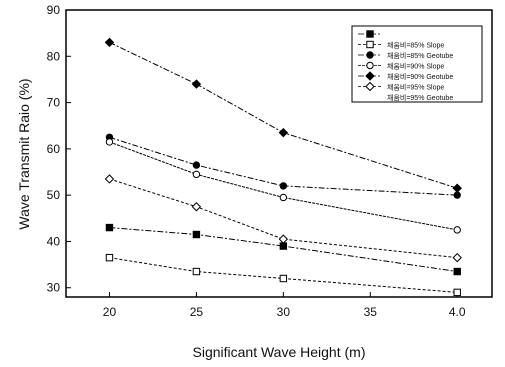  What do you see at coordinates (54, 288) in the screenshot?
I see `y-tick-label: 30` at bounding box center [54, 288].